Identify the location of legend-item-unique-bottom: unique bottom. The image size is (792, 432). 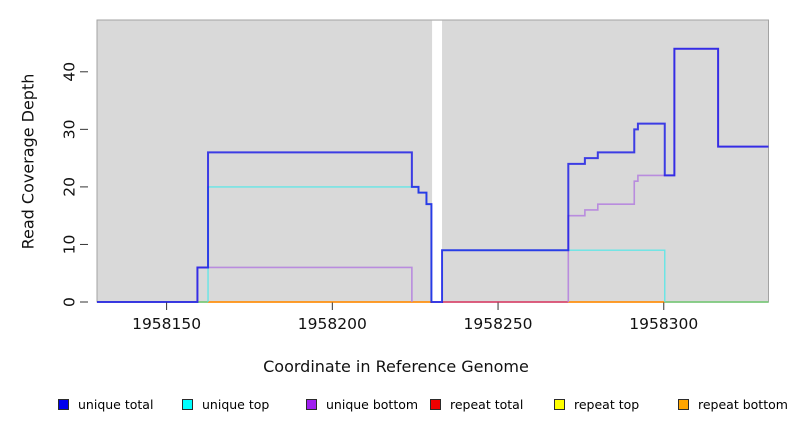
(368, 404).